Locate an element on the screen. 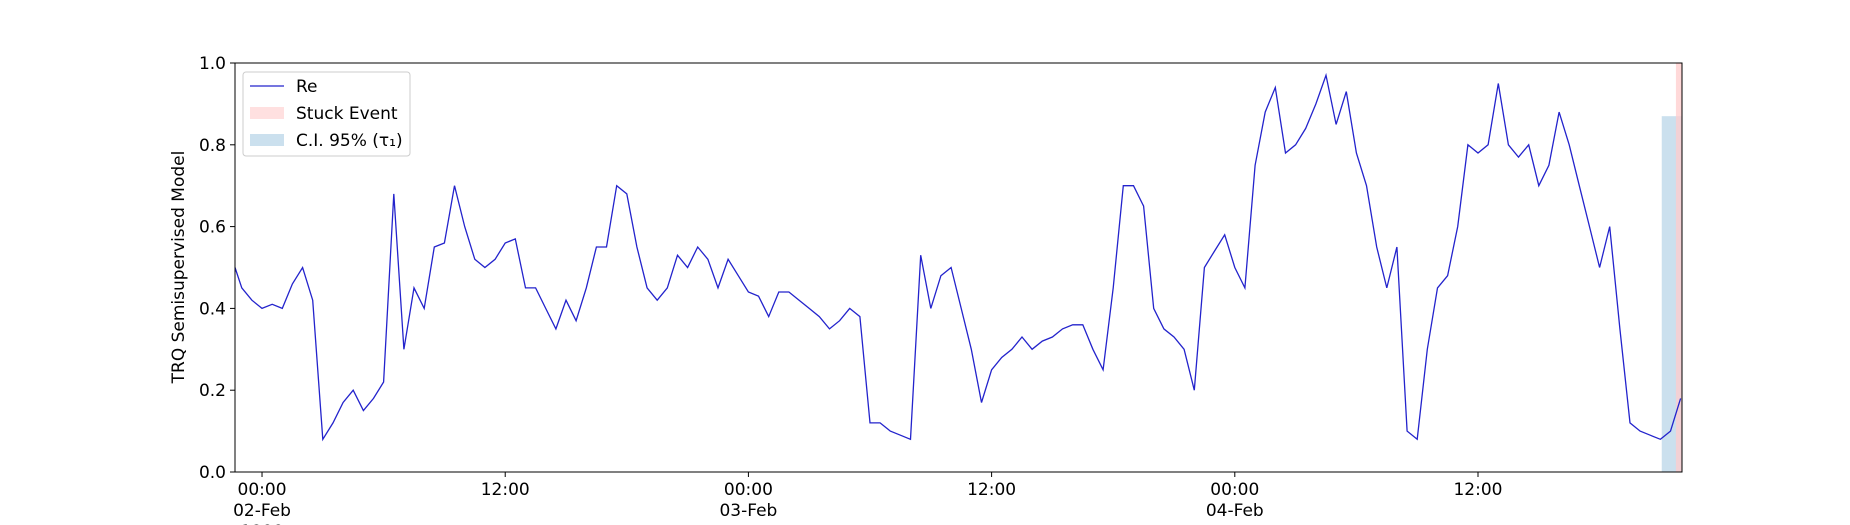 The image size is (1850, 525). legend-label: Re is located at coordinates (307, 87).